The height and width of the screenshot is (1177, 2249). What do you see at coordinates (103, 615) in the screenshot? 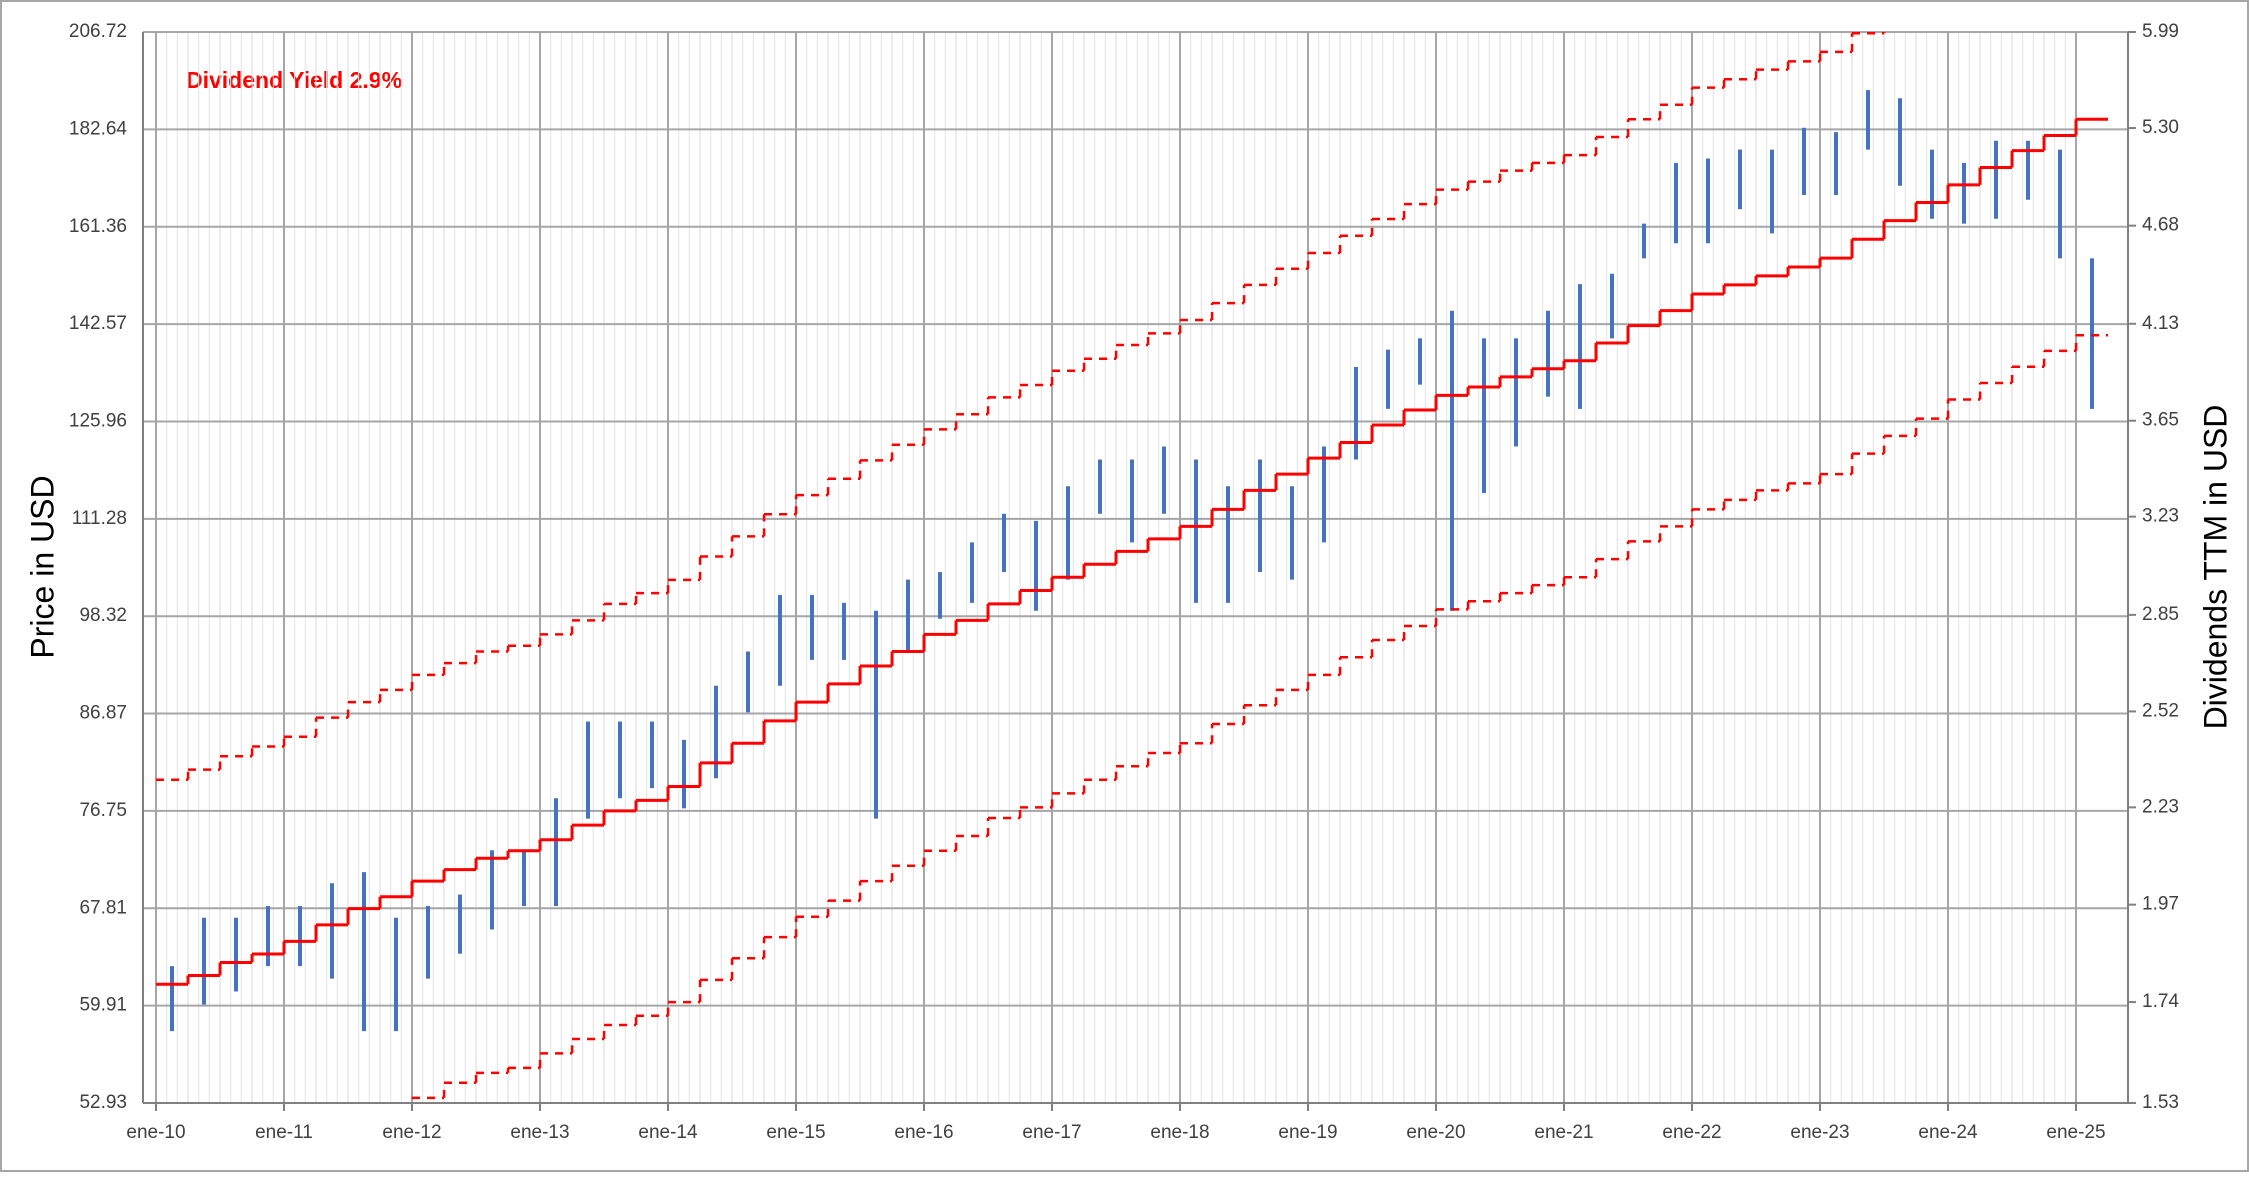
I see `y-tick-label: 98.32` at bounding box center [103, 615].